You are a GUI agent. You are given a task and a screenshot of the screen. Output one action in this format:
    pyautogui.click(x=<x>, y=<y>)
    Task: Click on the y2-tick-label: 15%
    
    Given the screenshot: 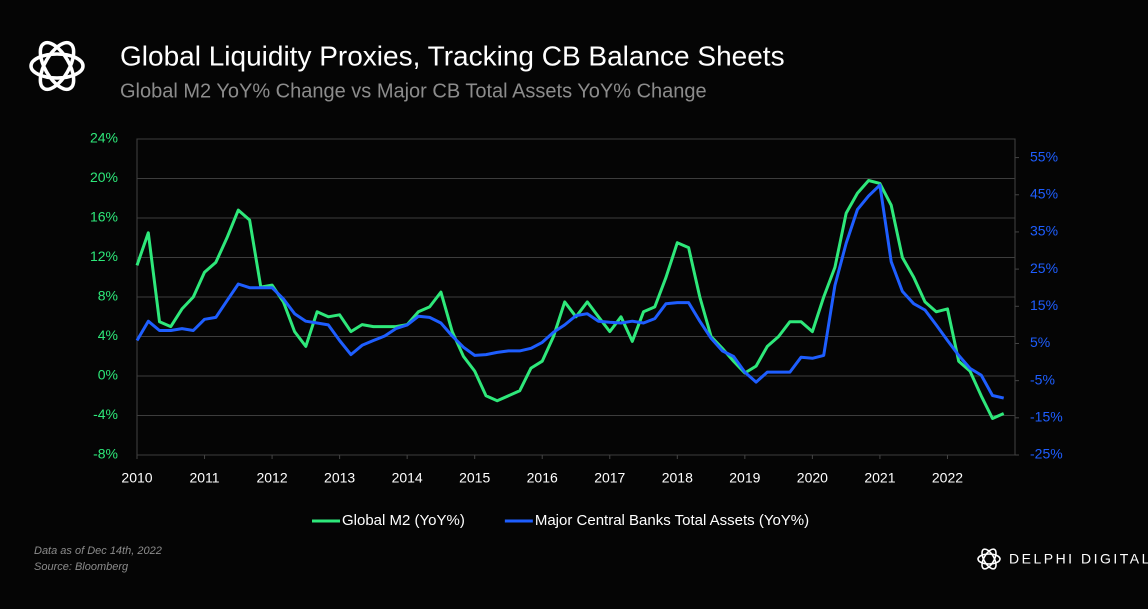 What is the action you would take?
    pyautogui.click(x=1044, y=305)
    